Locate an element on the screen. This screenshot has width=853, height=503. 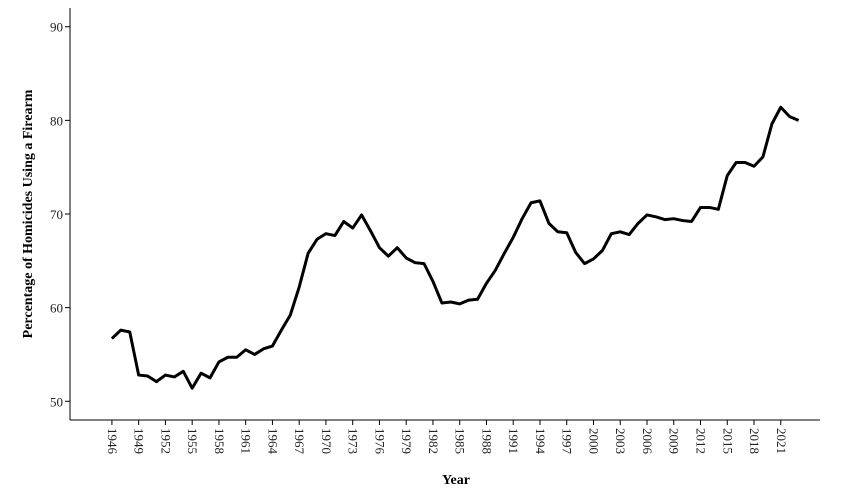
x-tick-label: 1982 is located at coordinates (433, 441).